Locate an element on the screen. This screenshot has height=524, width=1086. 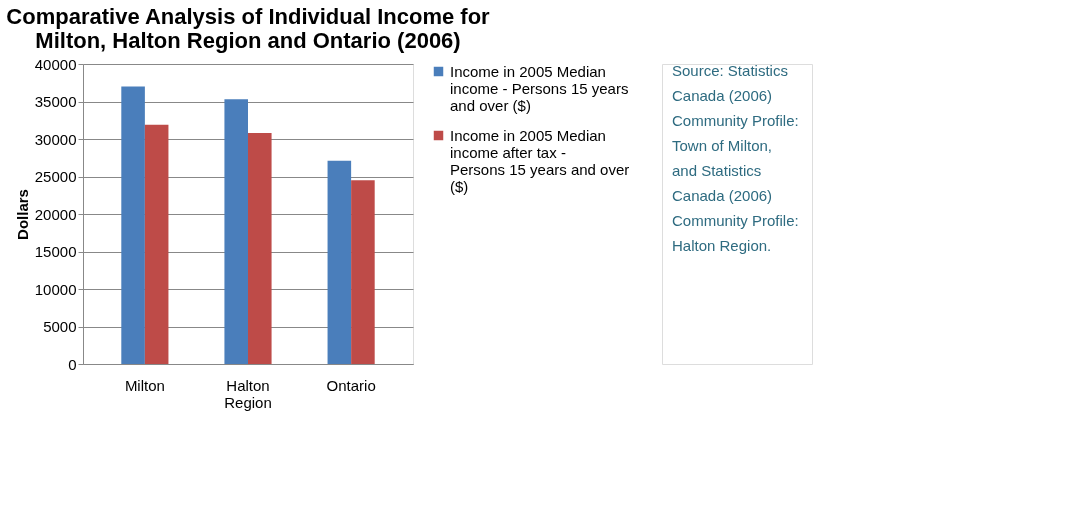
legend-label: Income in 2005 Median income after tax - Persons 15 years and over ($) is located at coordinates (540, 160).